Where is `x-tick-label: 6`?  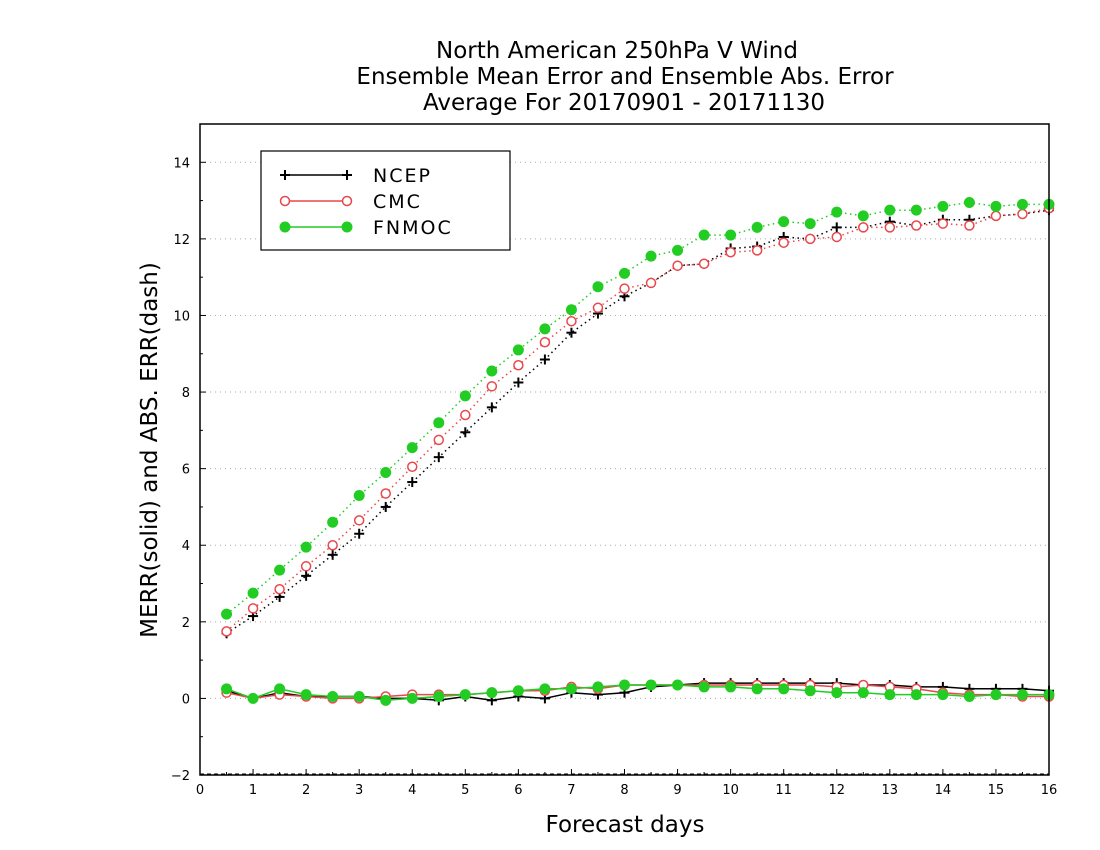
x-tick-label: 6 is located at coordinates (518, 790).